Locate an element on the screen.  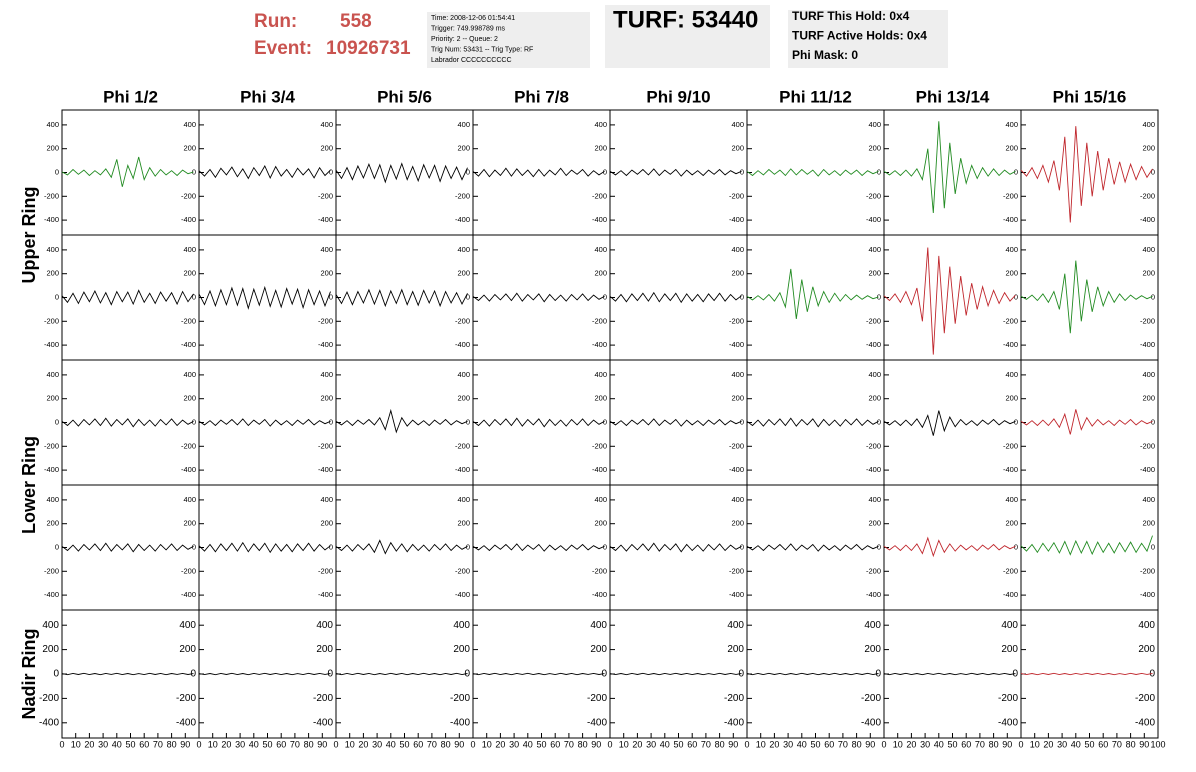
x-tick-label: 80 is located at coordinates (446, 744).